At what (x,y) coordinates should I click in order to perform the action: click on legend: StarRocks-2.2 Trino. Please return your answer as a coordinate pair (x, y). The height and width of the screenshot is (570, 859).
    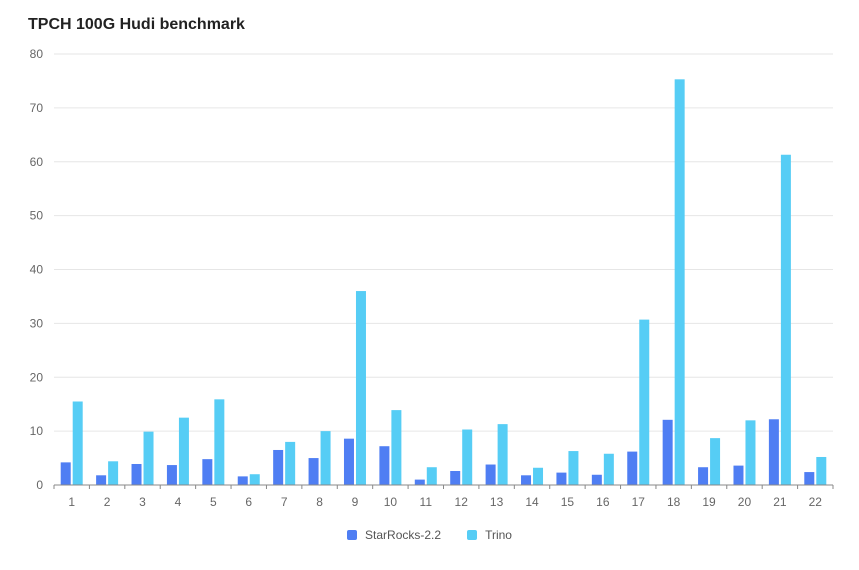
    Looking at the image, I should click on (429, 535).